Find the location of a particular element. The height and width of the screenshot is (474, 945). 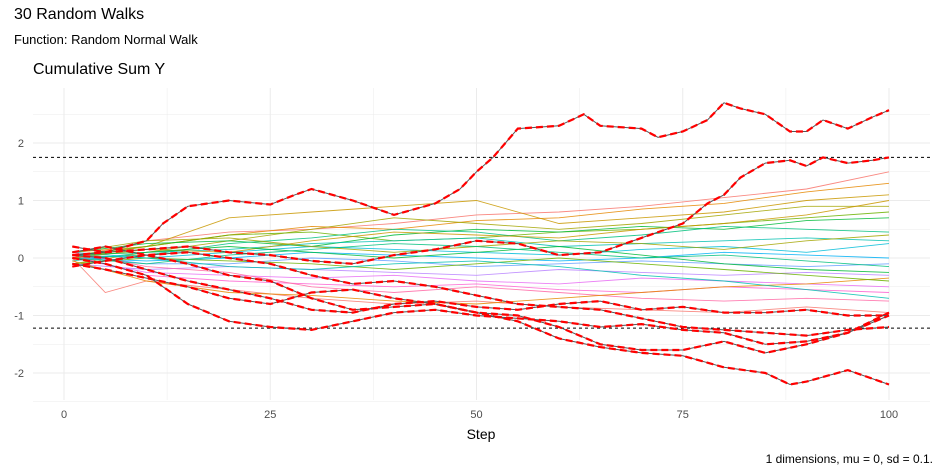

y-axis: -2 -1 0 1 2 is located at coordinates (19, 259).